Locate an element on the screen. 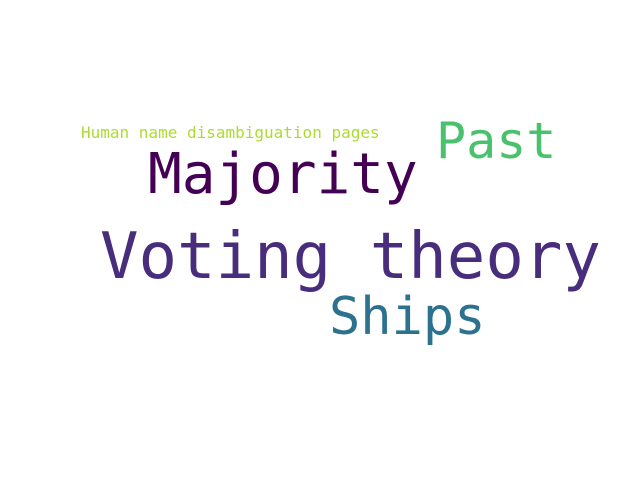 This screenshot has width=640, height=480. word-past: Past is located at coordinates (496, 141).